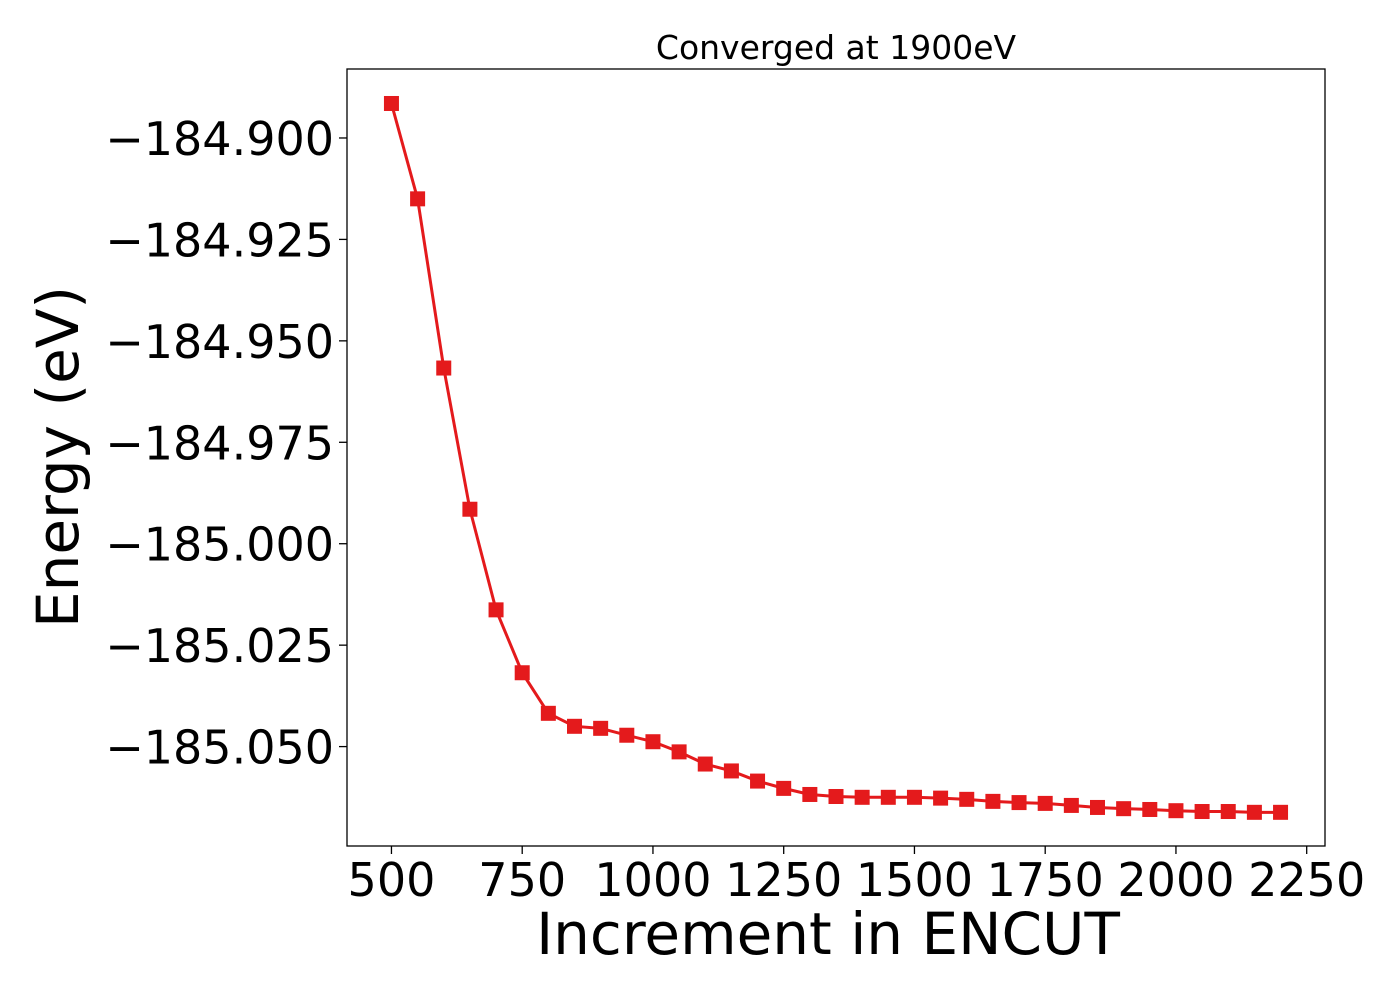 This screenshot has height=1000, width=1400. What do you see at coordinates (783, 880) in the screenshot?
I see `x-tick-label: 1250` at bounding box center [783, 880].